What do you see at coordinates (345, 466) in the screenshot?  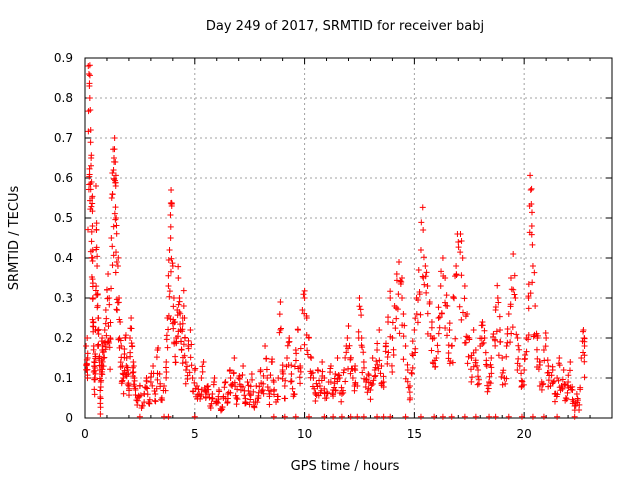 I see `x-axis-label: GPS time / hours` at bounding box center [345, 466].